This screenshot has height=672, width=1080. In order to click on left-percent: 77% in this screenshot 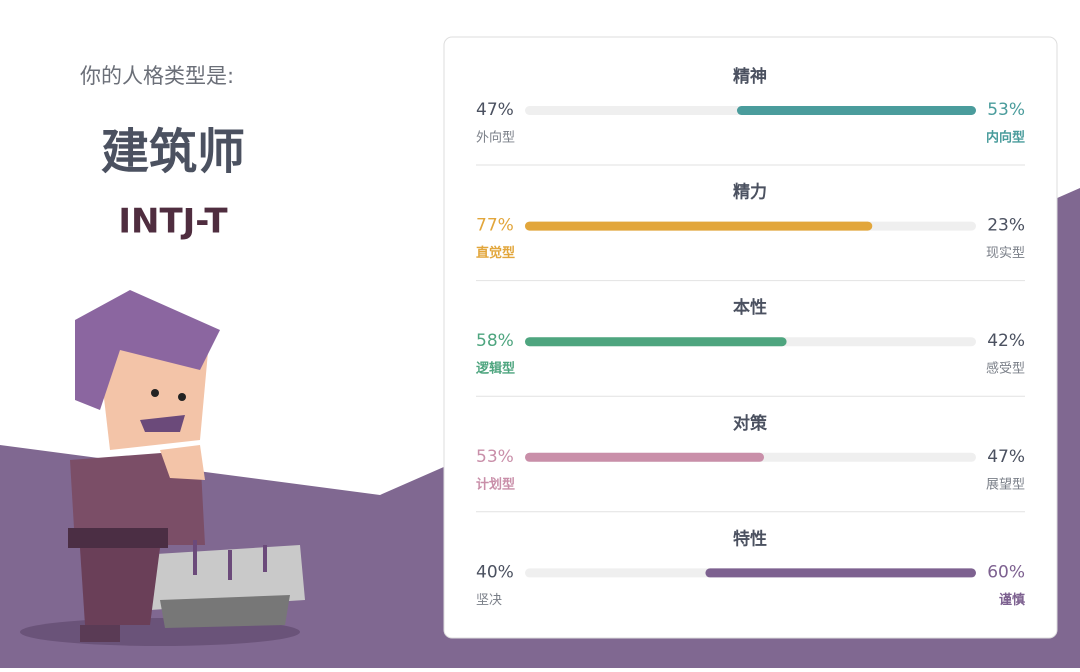, I will do `click(495, 226)`.